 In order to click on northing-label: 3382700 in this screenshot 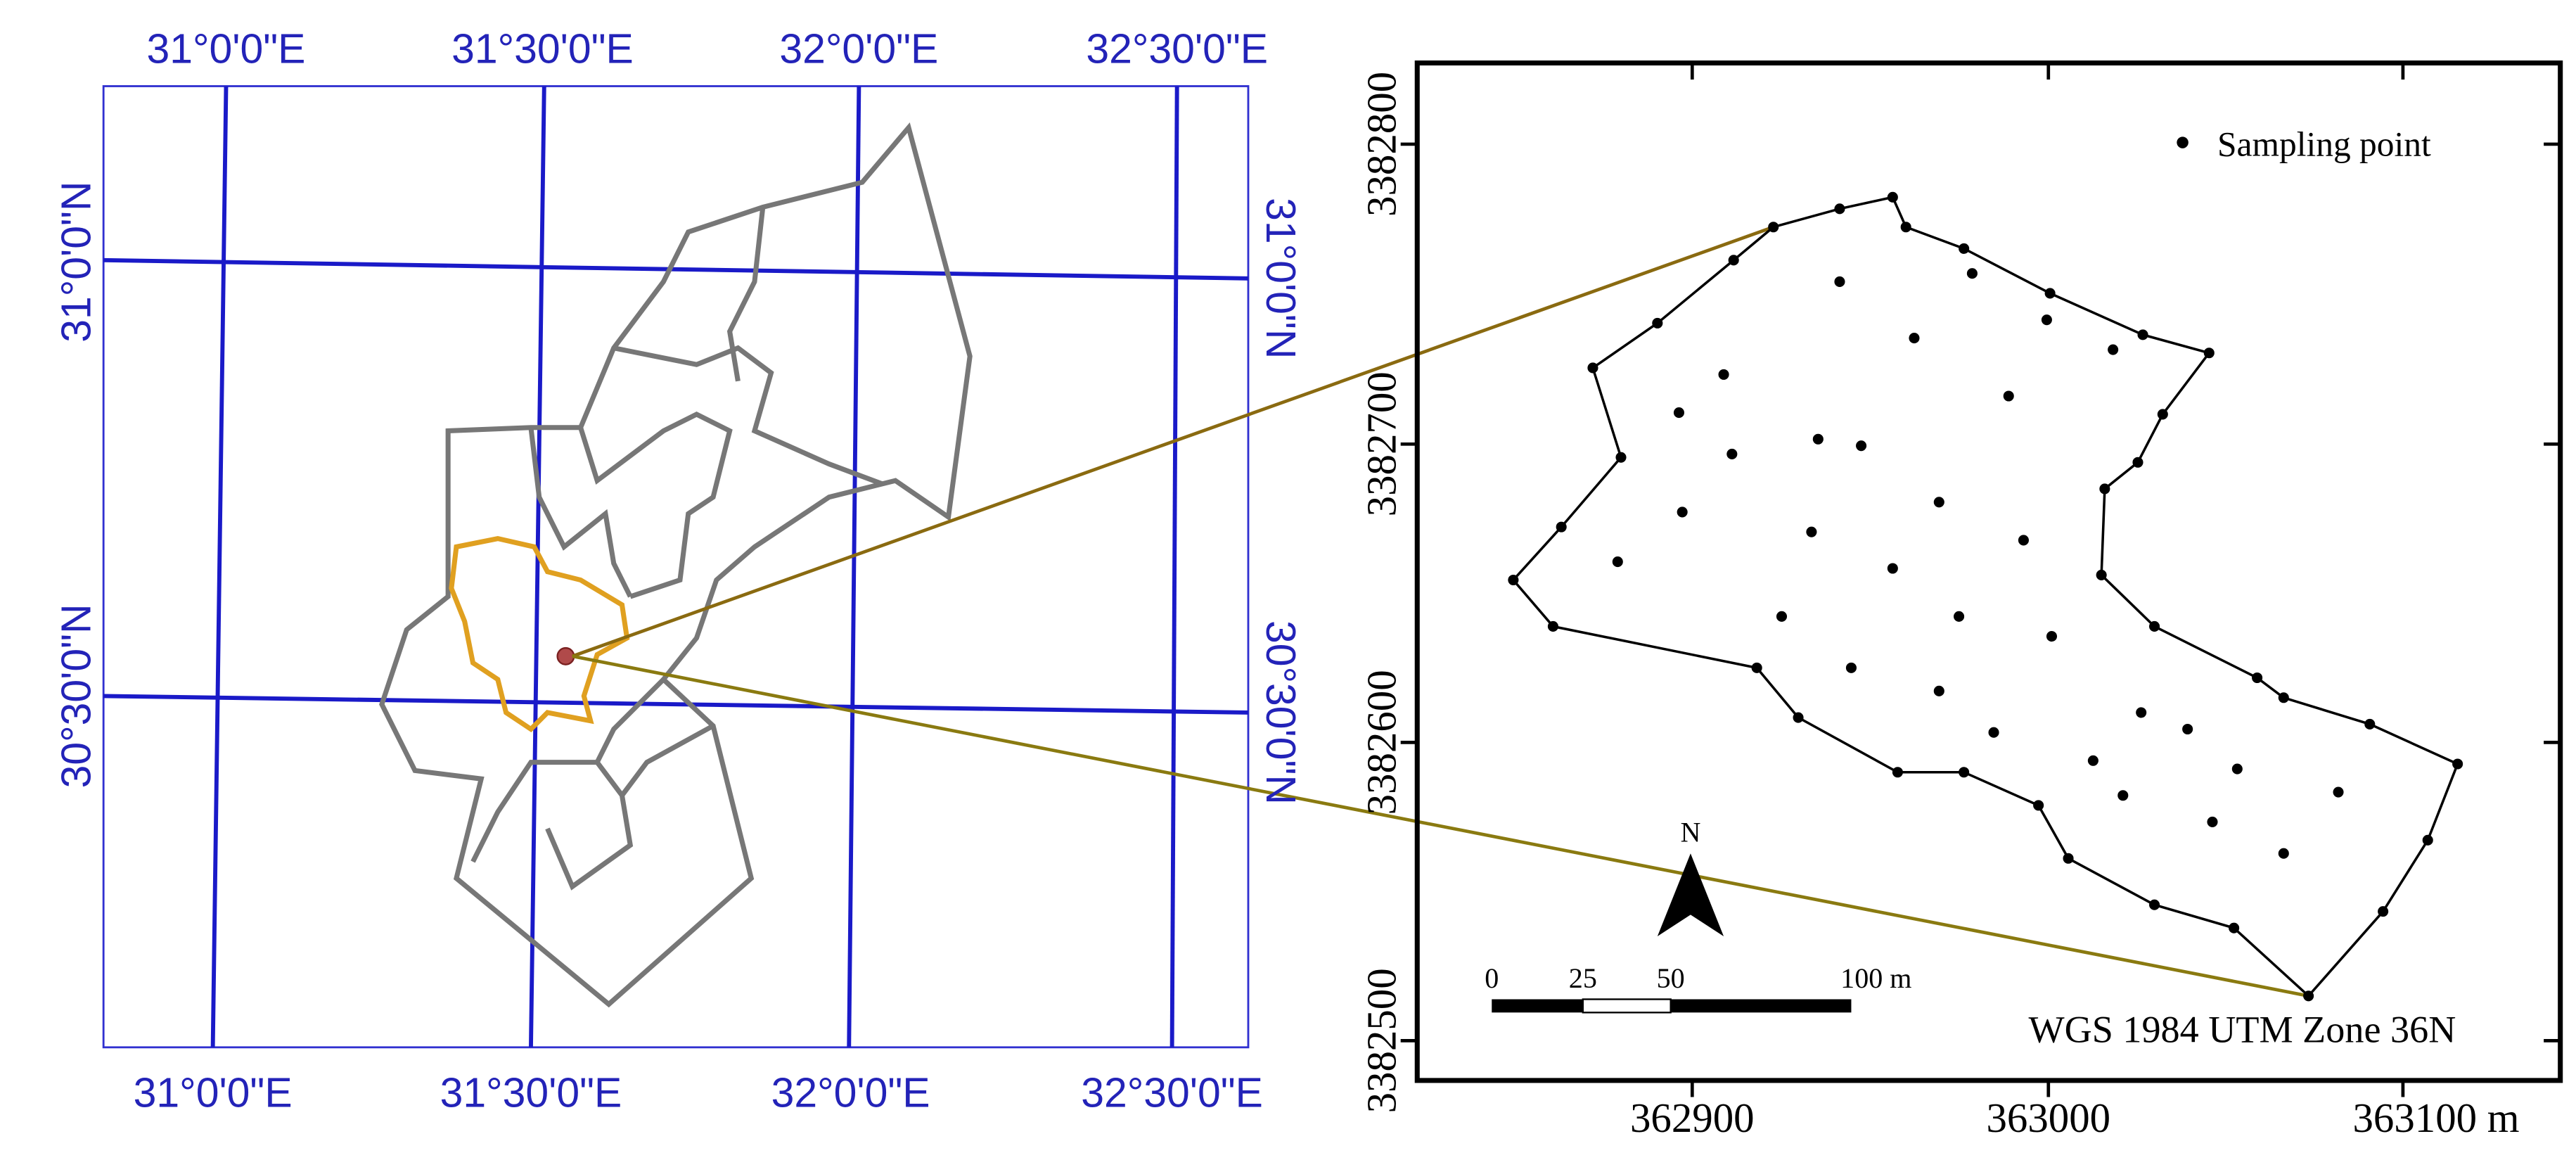, I will do `click(1382, 444)`.